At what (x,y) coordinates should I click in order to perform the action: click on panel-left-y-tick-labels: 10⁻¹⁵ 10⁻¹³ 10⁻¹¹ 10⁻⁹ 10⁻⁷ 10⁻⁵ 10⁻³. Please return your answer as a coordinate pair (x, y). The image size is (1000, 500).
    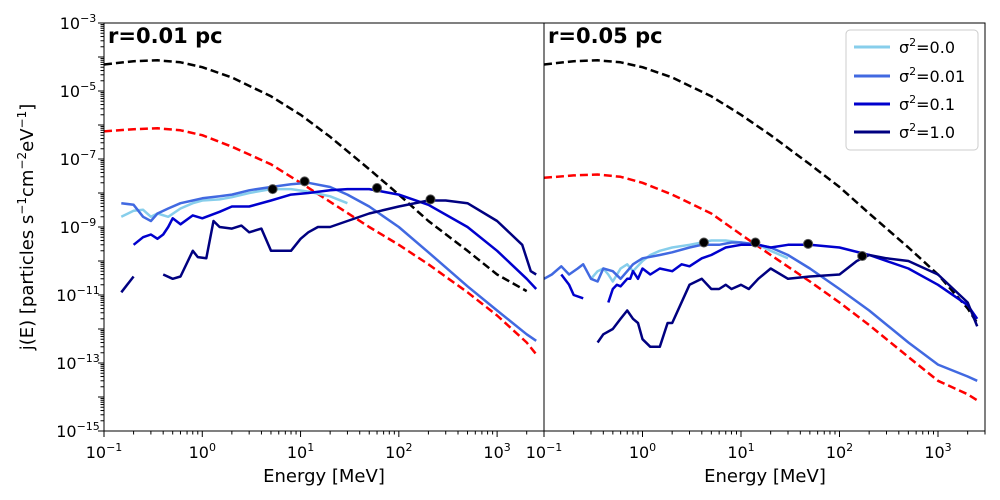
    Looking at the image, I should click on (78, 226).